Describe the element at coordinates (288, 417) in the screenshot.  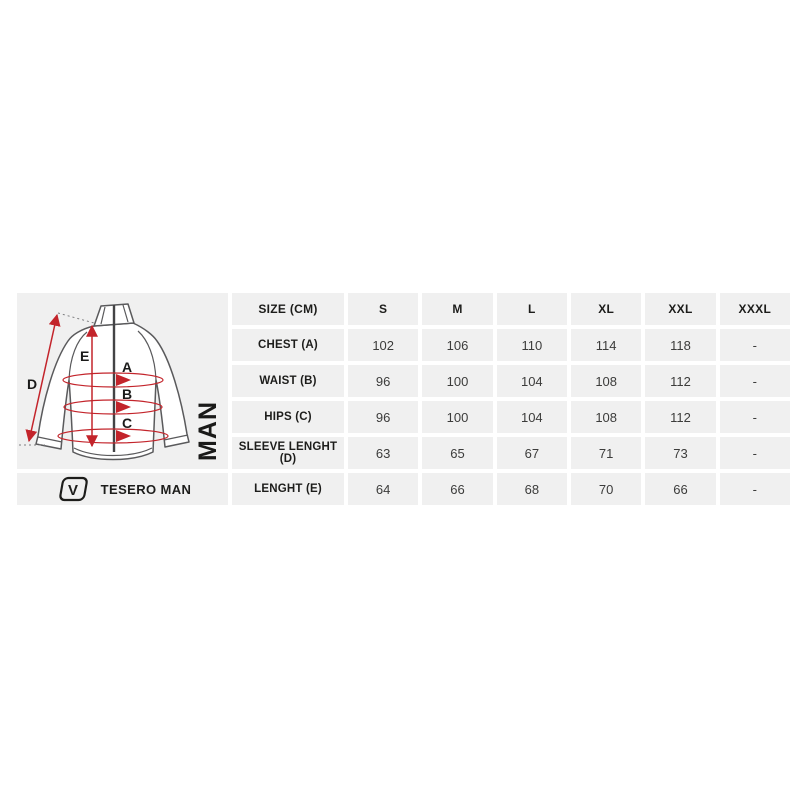
I see `row-header-hips: HIPS (C)` at that location.